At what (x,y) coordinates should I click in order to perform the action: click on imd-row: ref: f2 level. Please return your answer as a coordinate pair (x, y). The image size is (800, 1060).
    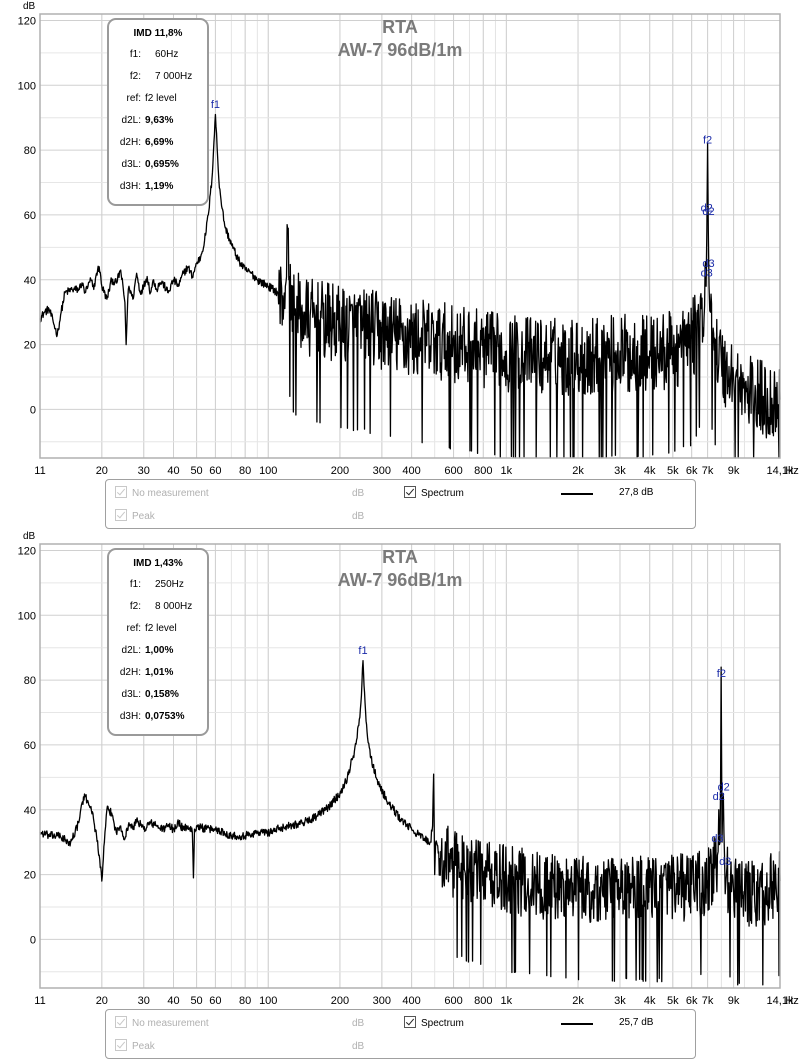
    Looking at the image, I should click on (158, 100).